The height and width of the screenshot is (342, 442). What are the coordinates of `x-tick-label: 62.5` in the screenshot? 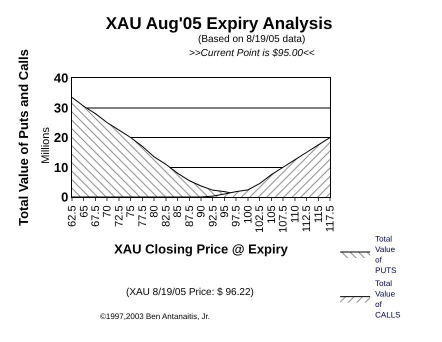 It's located at (72, 216).